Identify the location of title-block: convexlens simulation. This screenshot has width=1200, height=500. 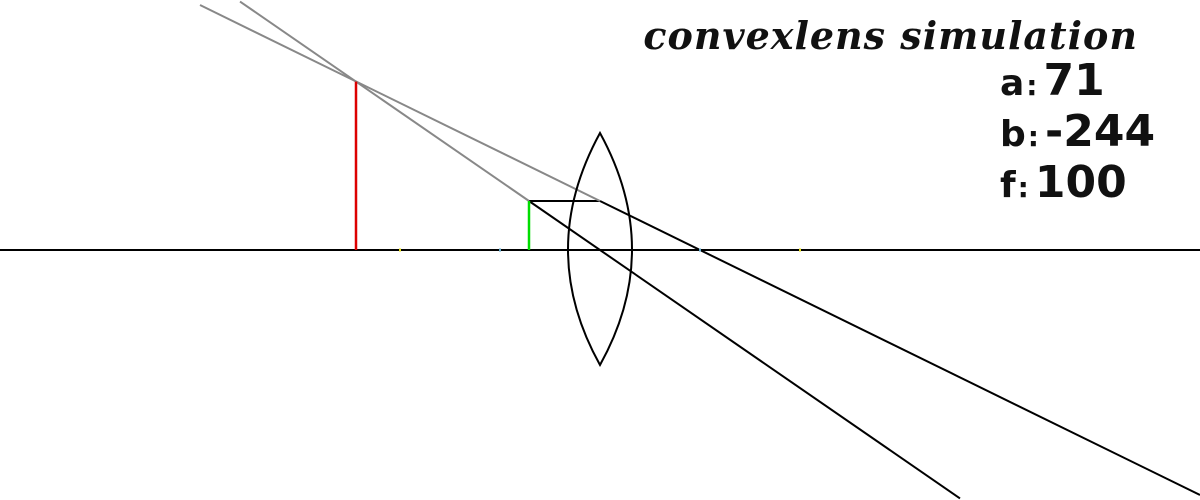
(890, 36).